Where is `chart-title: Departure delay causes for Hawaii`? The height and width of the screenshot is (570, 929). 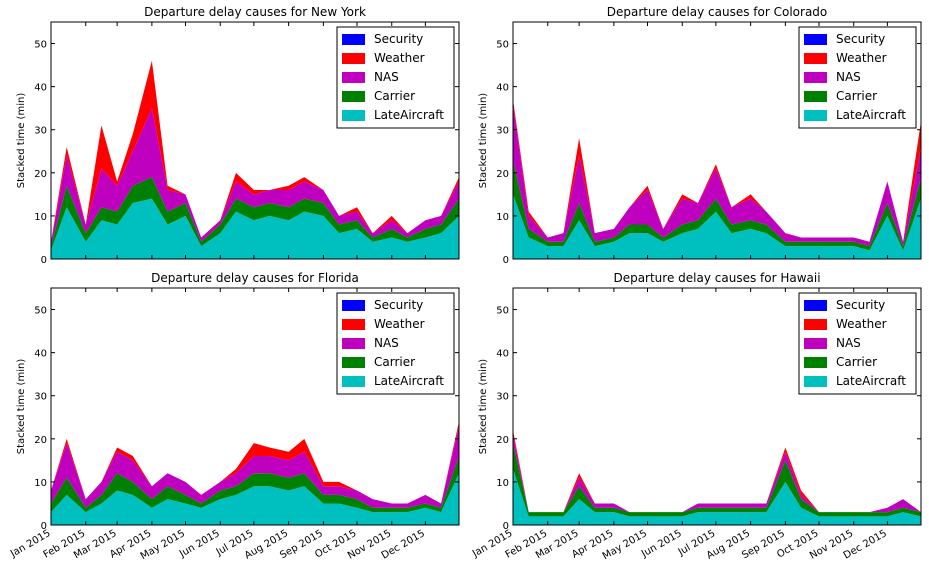
chart-title: Departure delay causes for Hawaii is located at coordinates (716, 278).